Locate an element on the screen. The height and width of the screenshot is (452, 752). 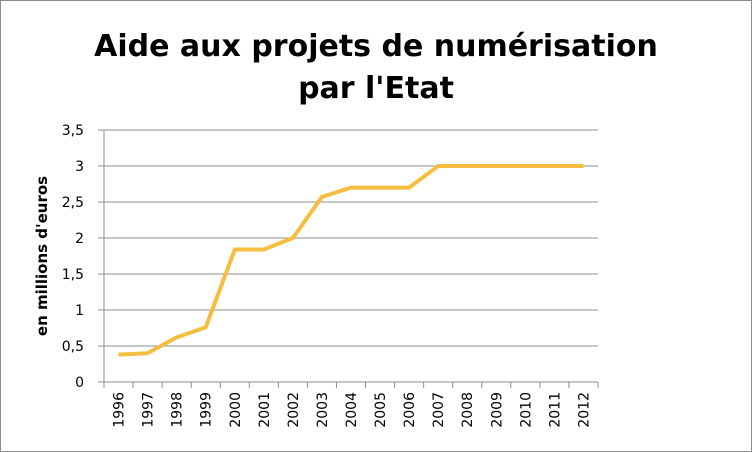
x-tick-label-7: 2003 is located at coordinates (323, 410).